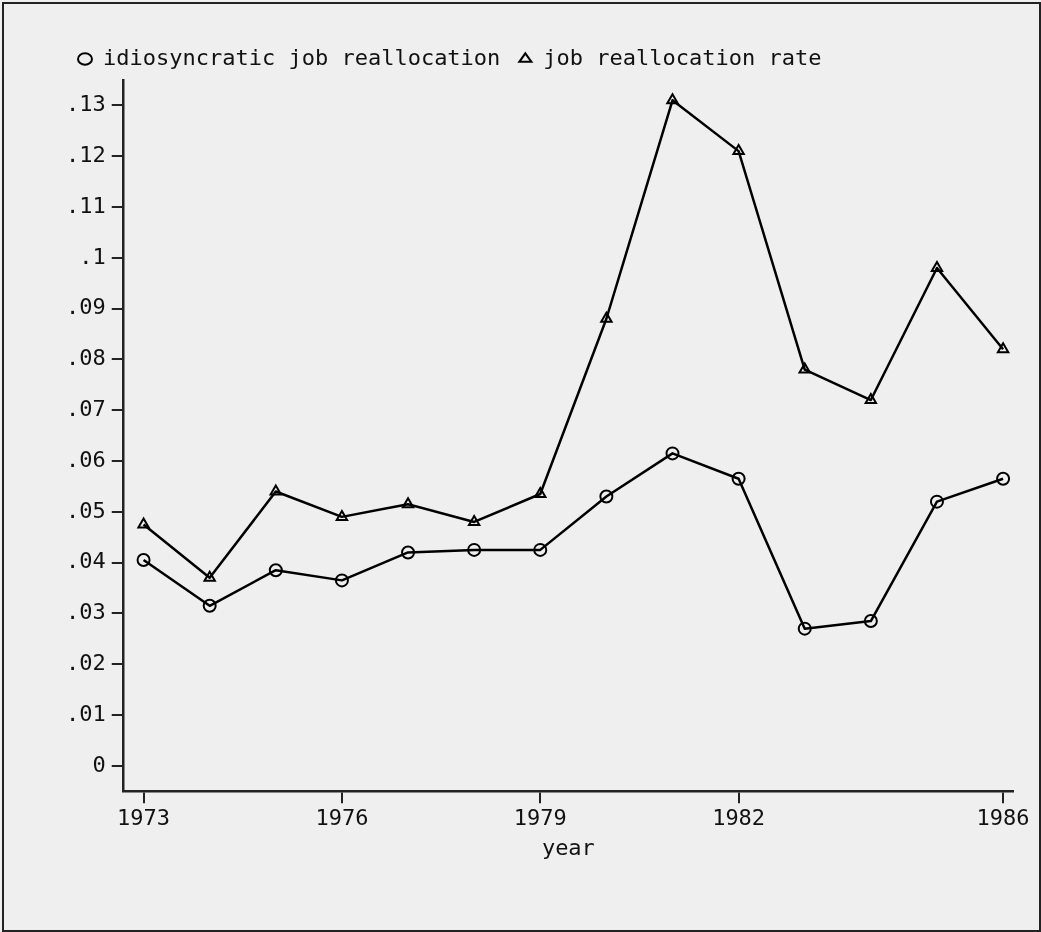 The image size is (1041, 932). What do you see at coordinates (682, 57) in the screenshot?
I see `legend-label: job reallocation rate` at bounding box center [682, 57].